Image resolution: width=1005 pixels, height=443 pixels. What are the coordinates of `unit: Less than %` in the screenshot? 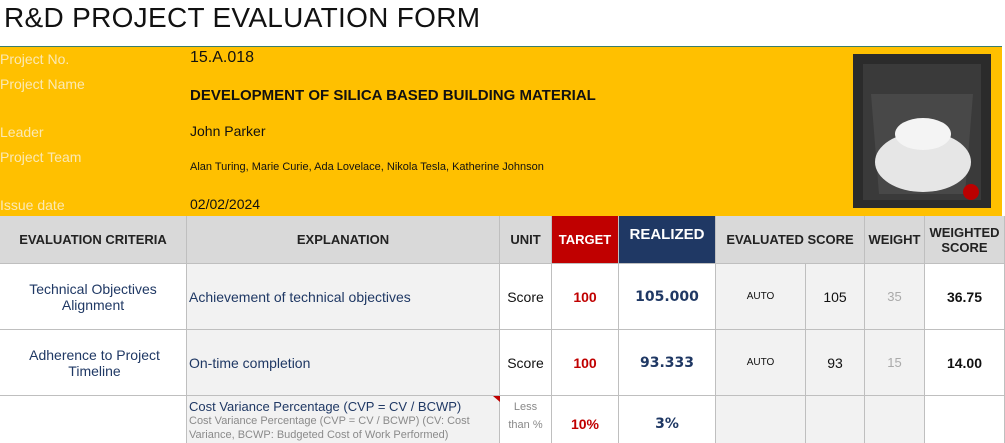 It's located at (526, 419).